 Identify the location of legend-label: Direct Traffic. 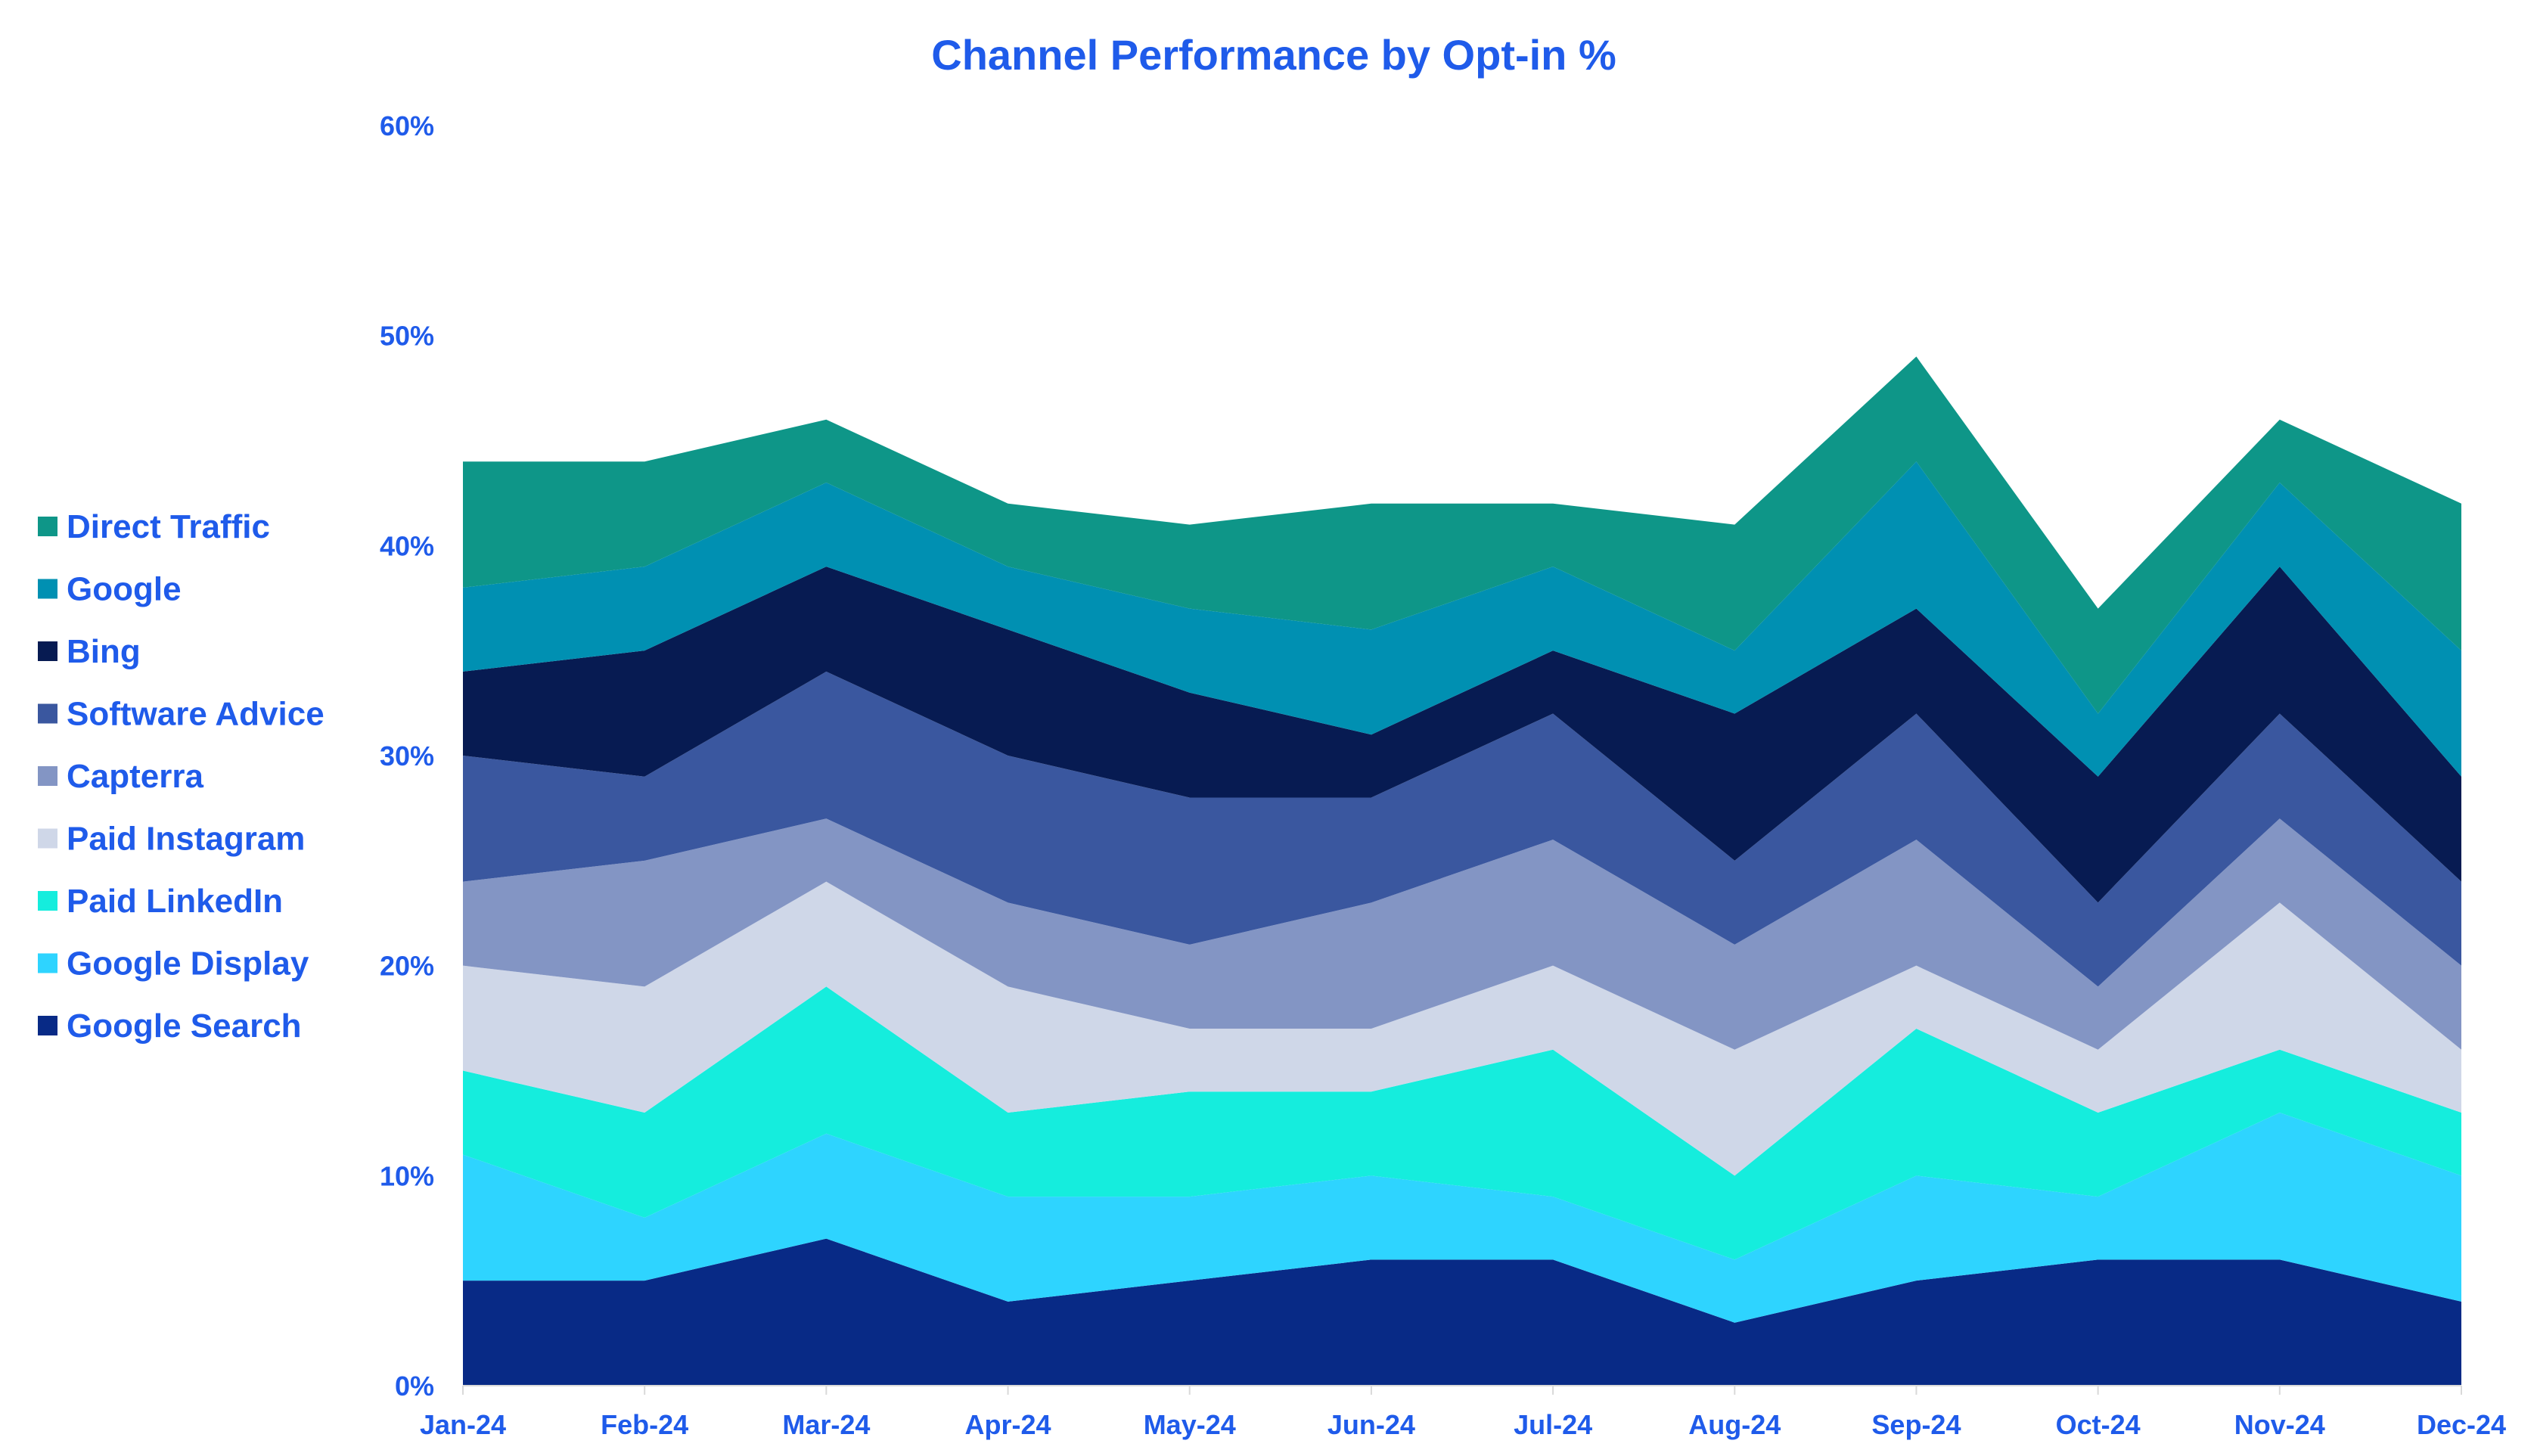
(168, 526).